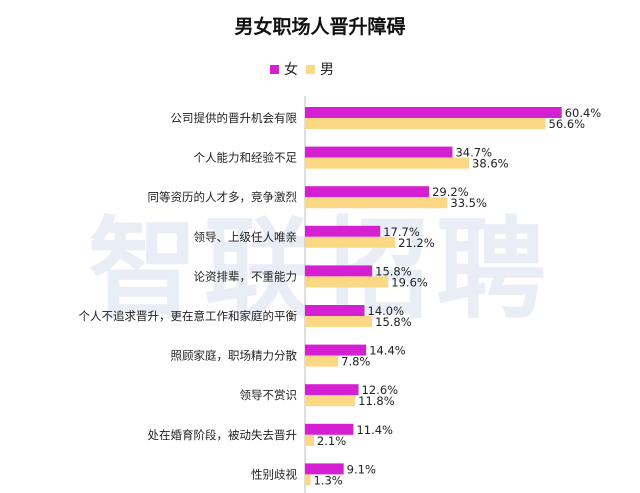 The height and width of the screenshot is (493, 640). What do you see at coordinates (302, 69) in the screenshot?
I see `legend: 女 男` at bounding box center [302, 69].